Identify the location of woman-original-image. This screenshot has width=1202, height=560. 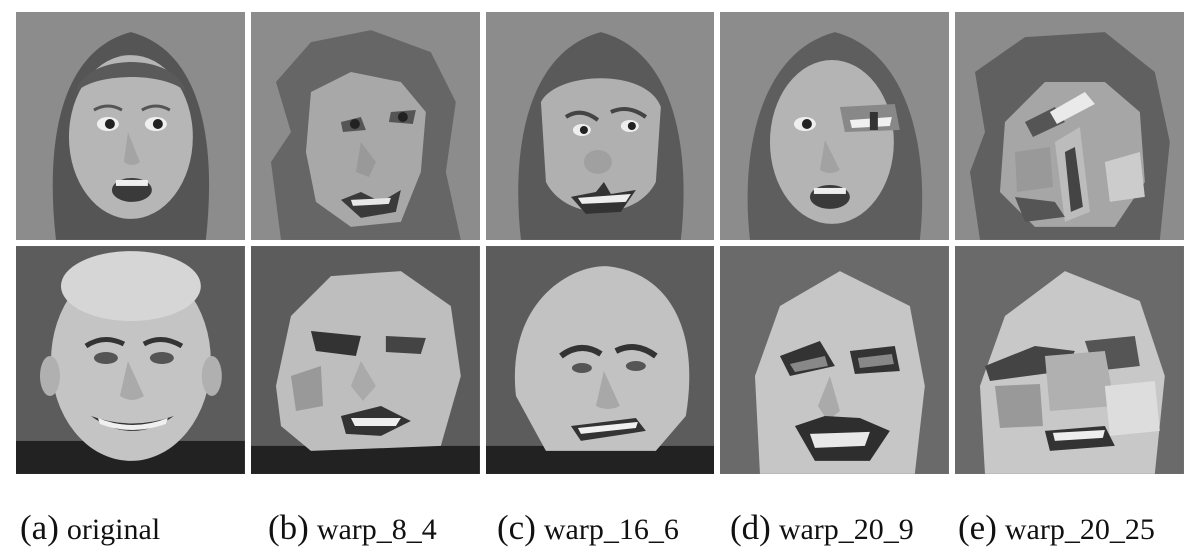
(130, 126).